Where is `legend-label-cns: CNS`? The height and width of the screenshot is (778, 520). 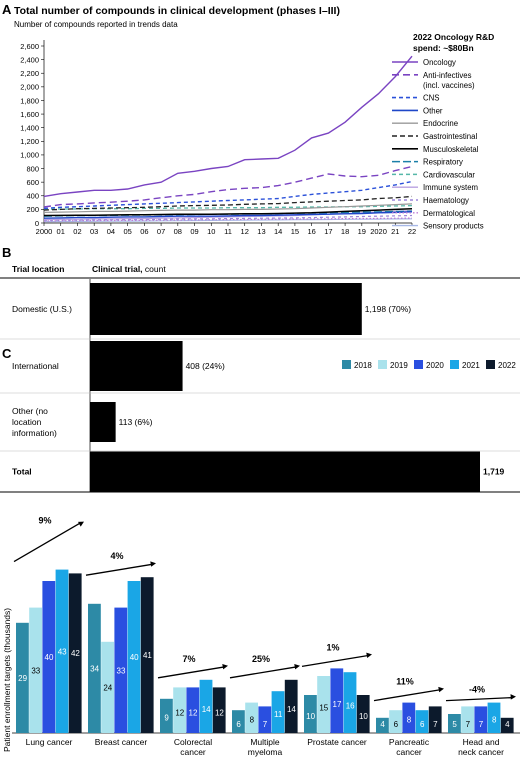
legend-label-cns: CNS is located at coordinates (431, 98).